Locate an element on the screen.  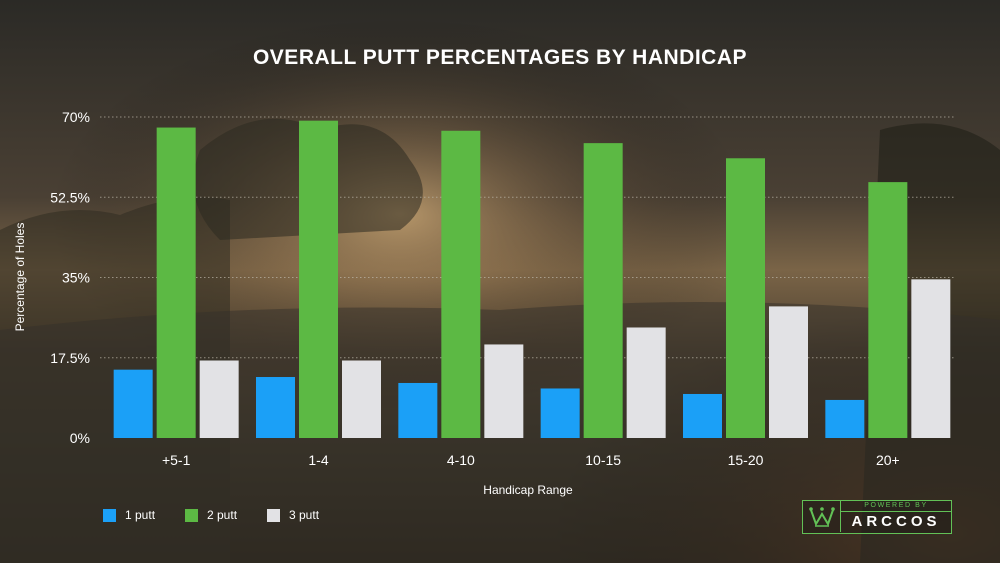
y-tick-labels: 0% 17.5% 35% 52.5% 70% is located at coordinates (70, 277).